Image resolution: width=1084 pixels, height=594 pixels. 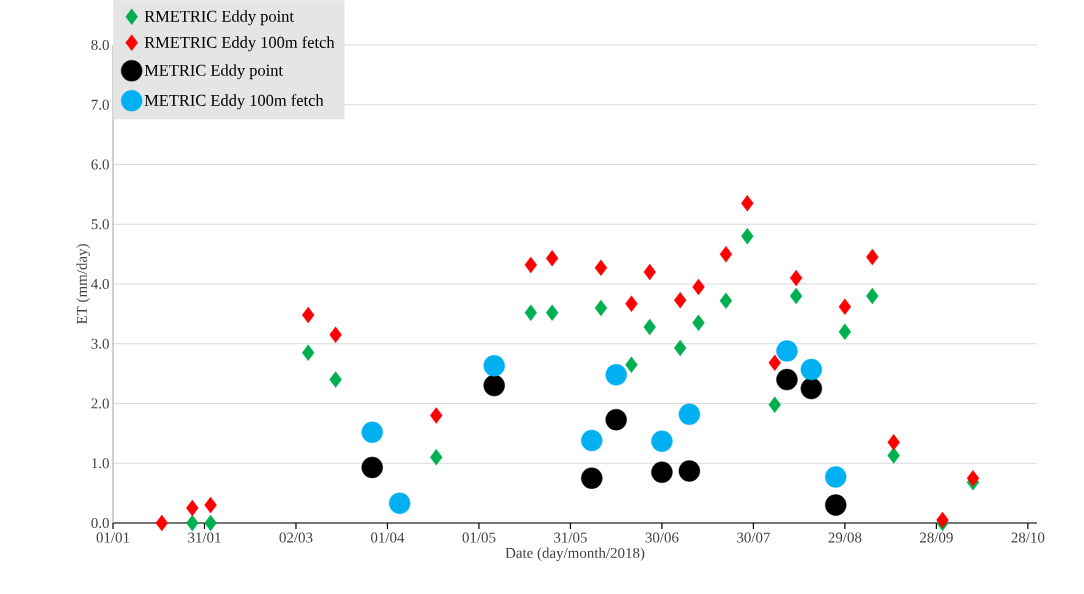 I want to click on y-tick-label: 0.0, so click(x=100, y=523).